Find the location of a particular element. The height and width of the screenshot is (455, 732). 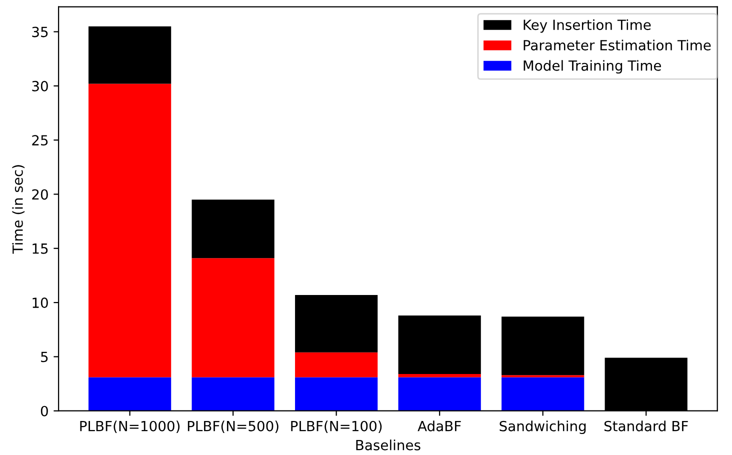

y-tick-label: 10 is located at coordinates (40, 303).